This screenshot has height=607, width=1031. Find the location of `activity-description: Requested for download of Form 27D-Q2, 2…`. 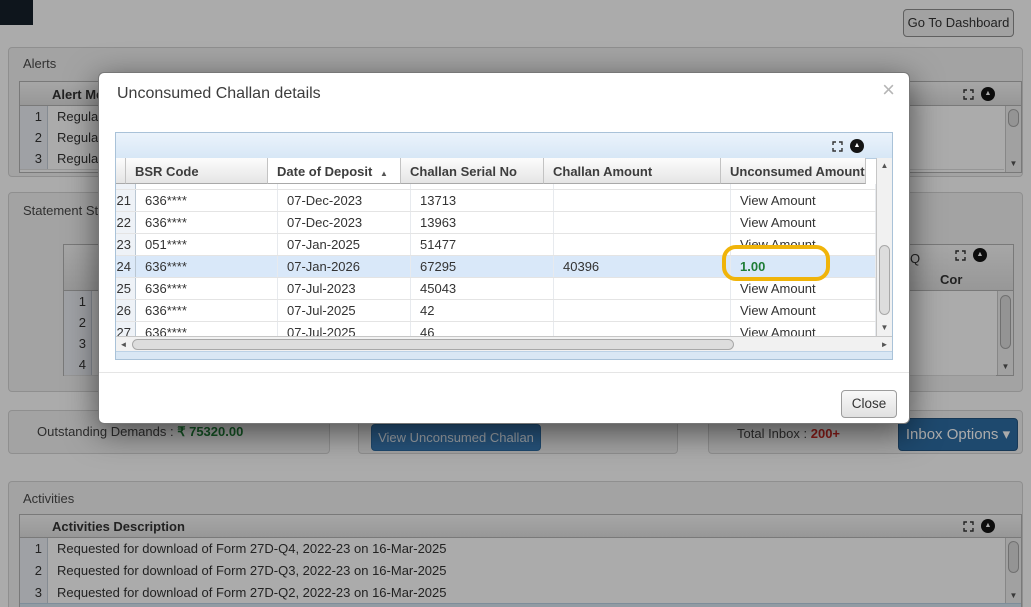

activity-description: Requested for download of Form 27D-Q2, 2… is located at coordinates (252, 592).